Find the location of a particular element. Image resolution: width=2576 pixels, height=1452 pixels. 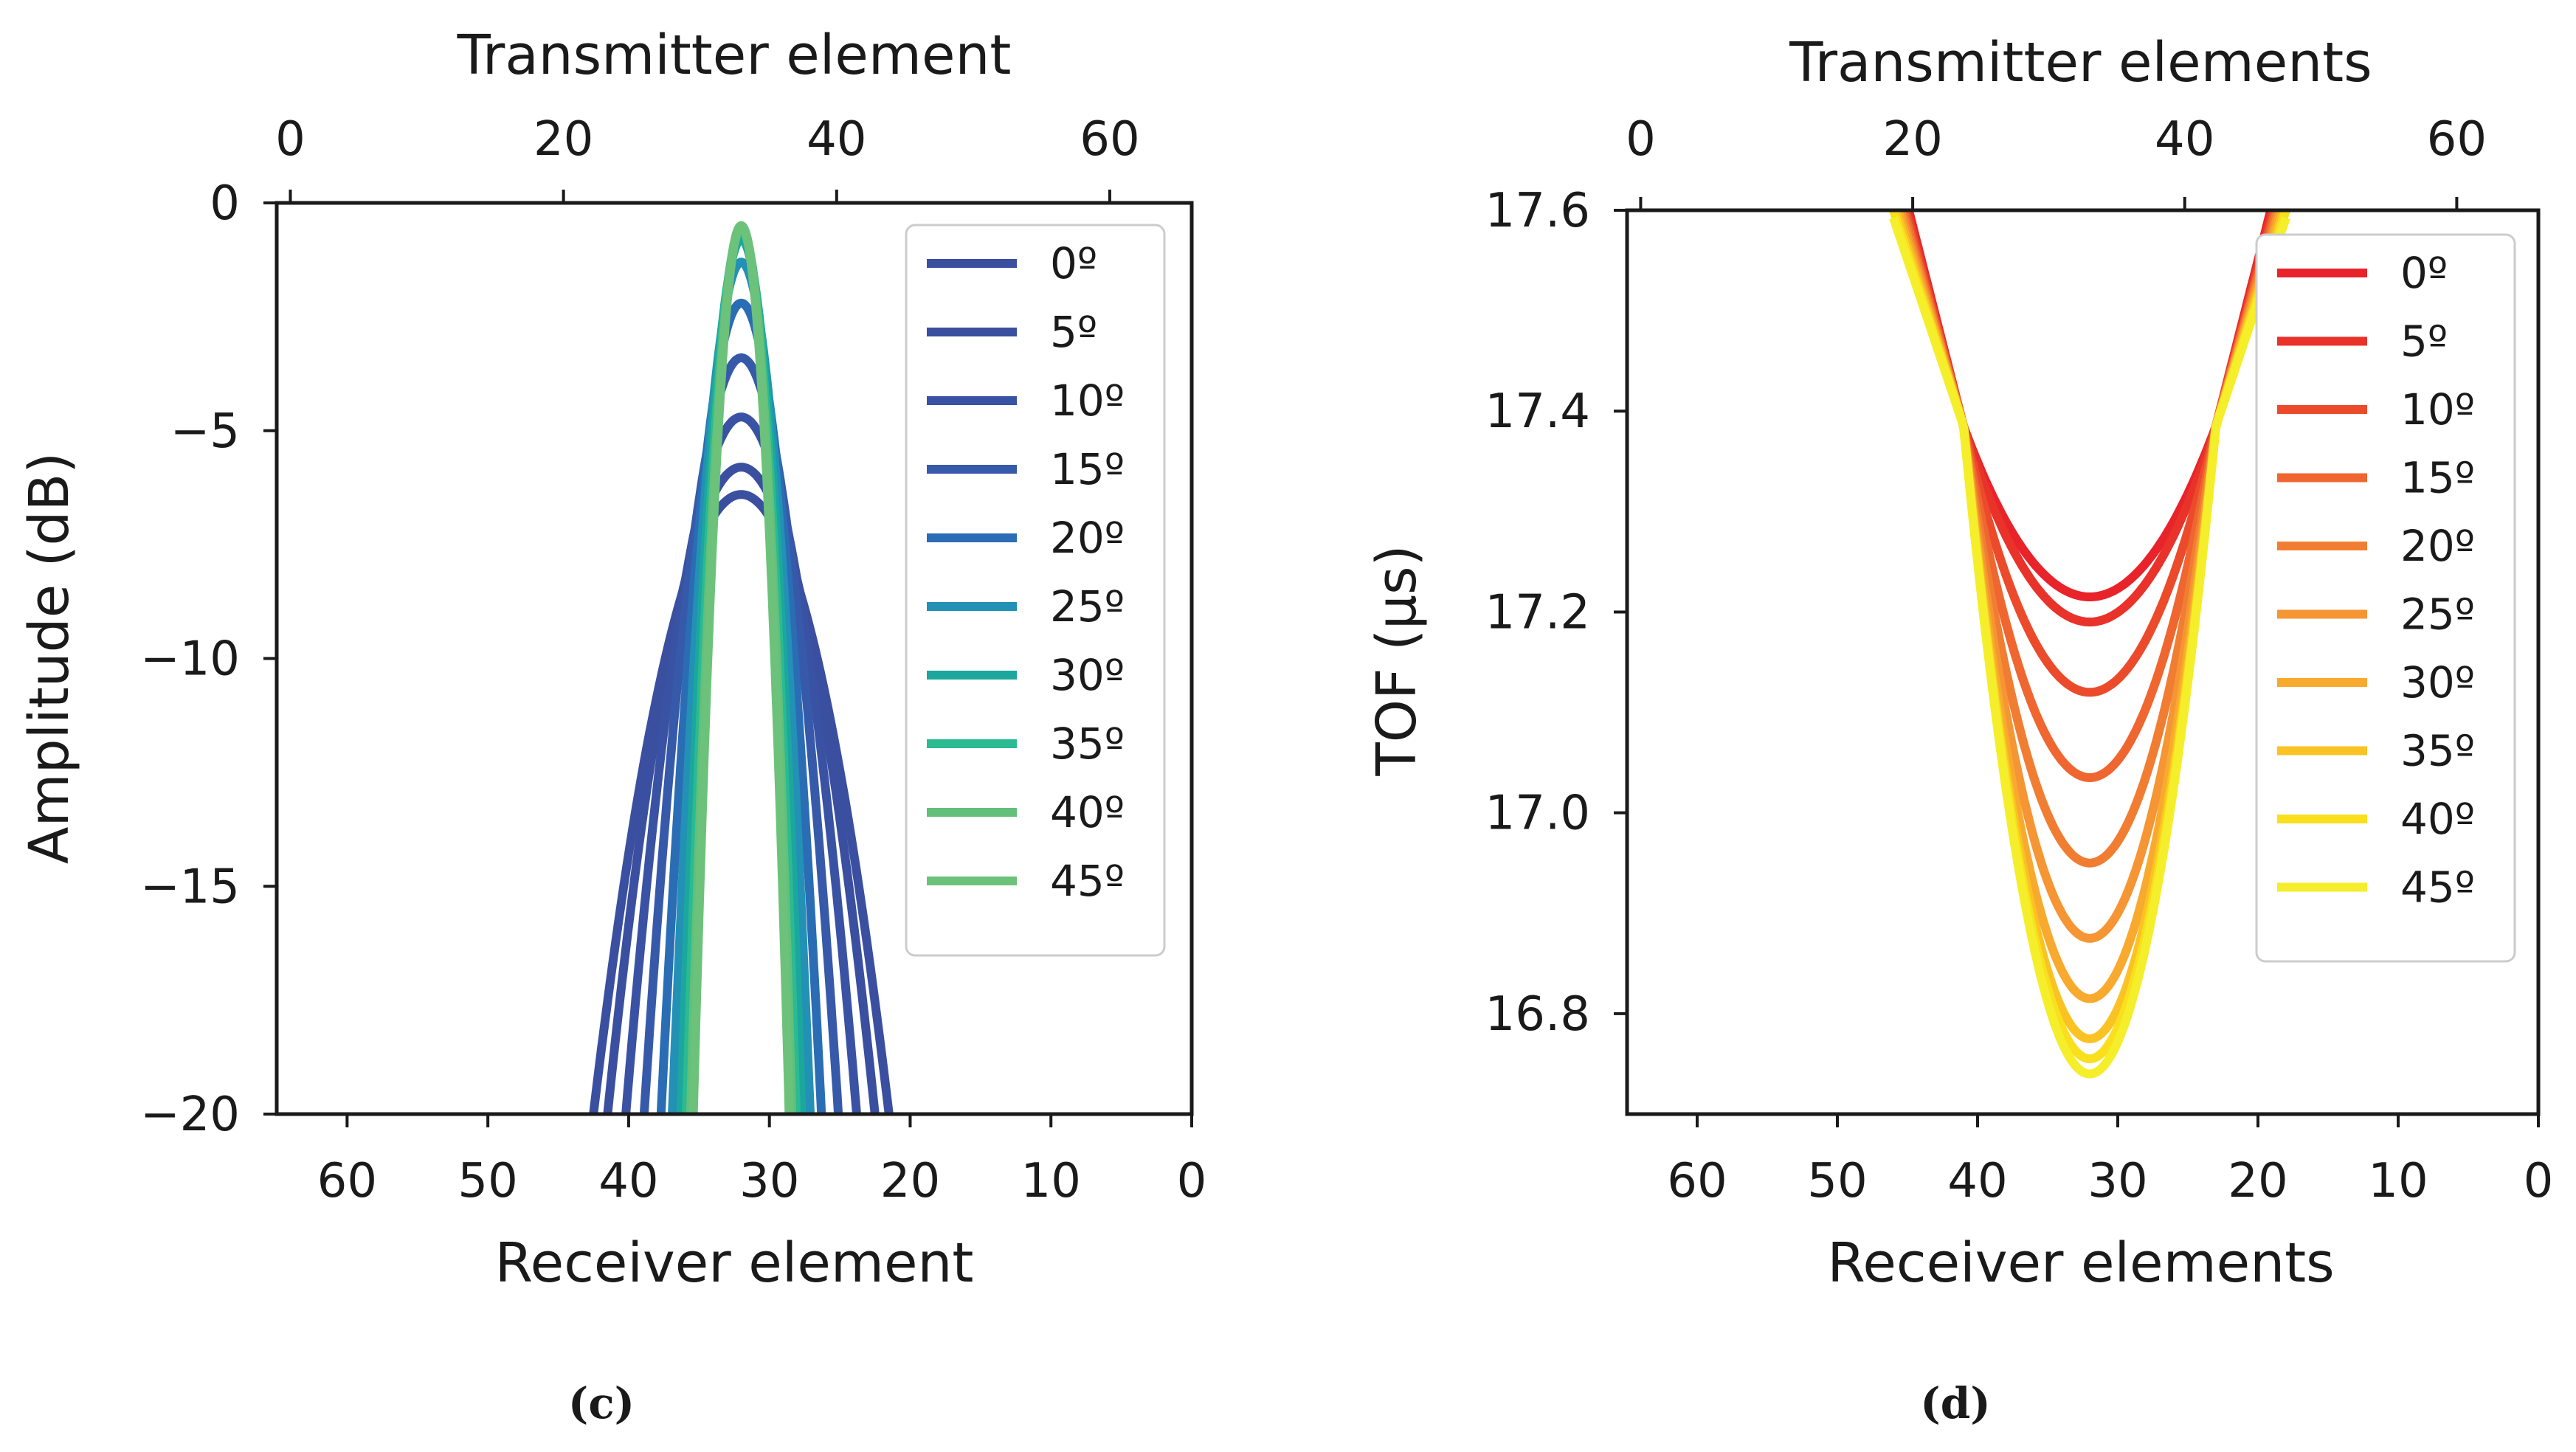

d-top-tick-label: 40 is located at coordinates (2184, 139).